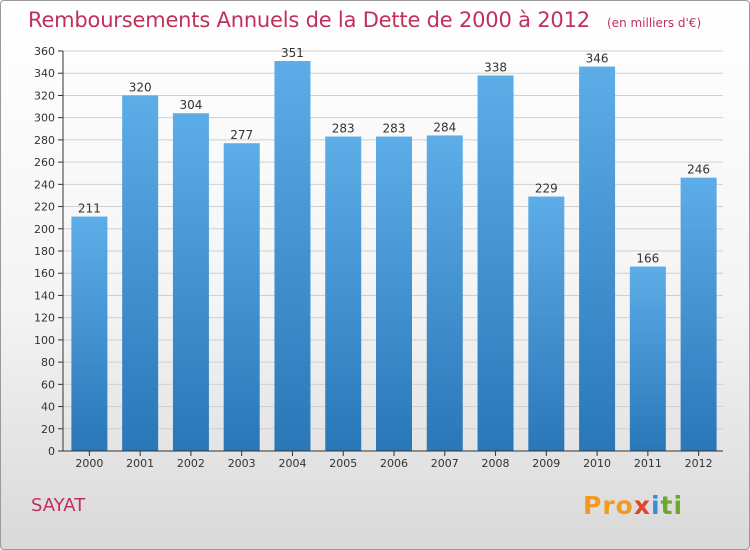  Describe the element at coordinates (597, 59) in the screenshot. I see `data-label: 346` at that location.